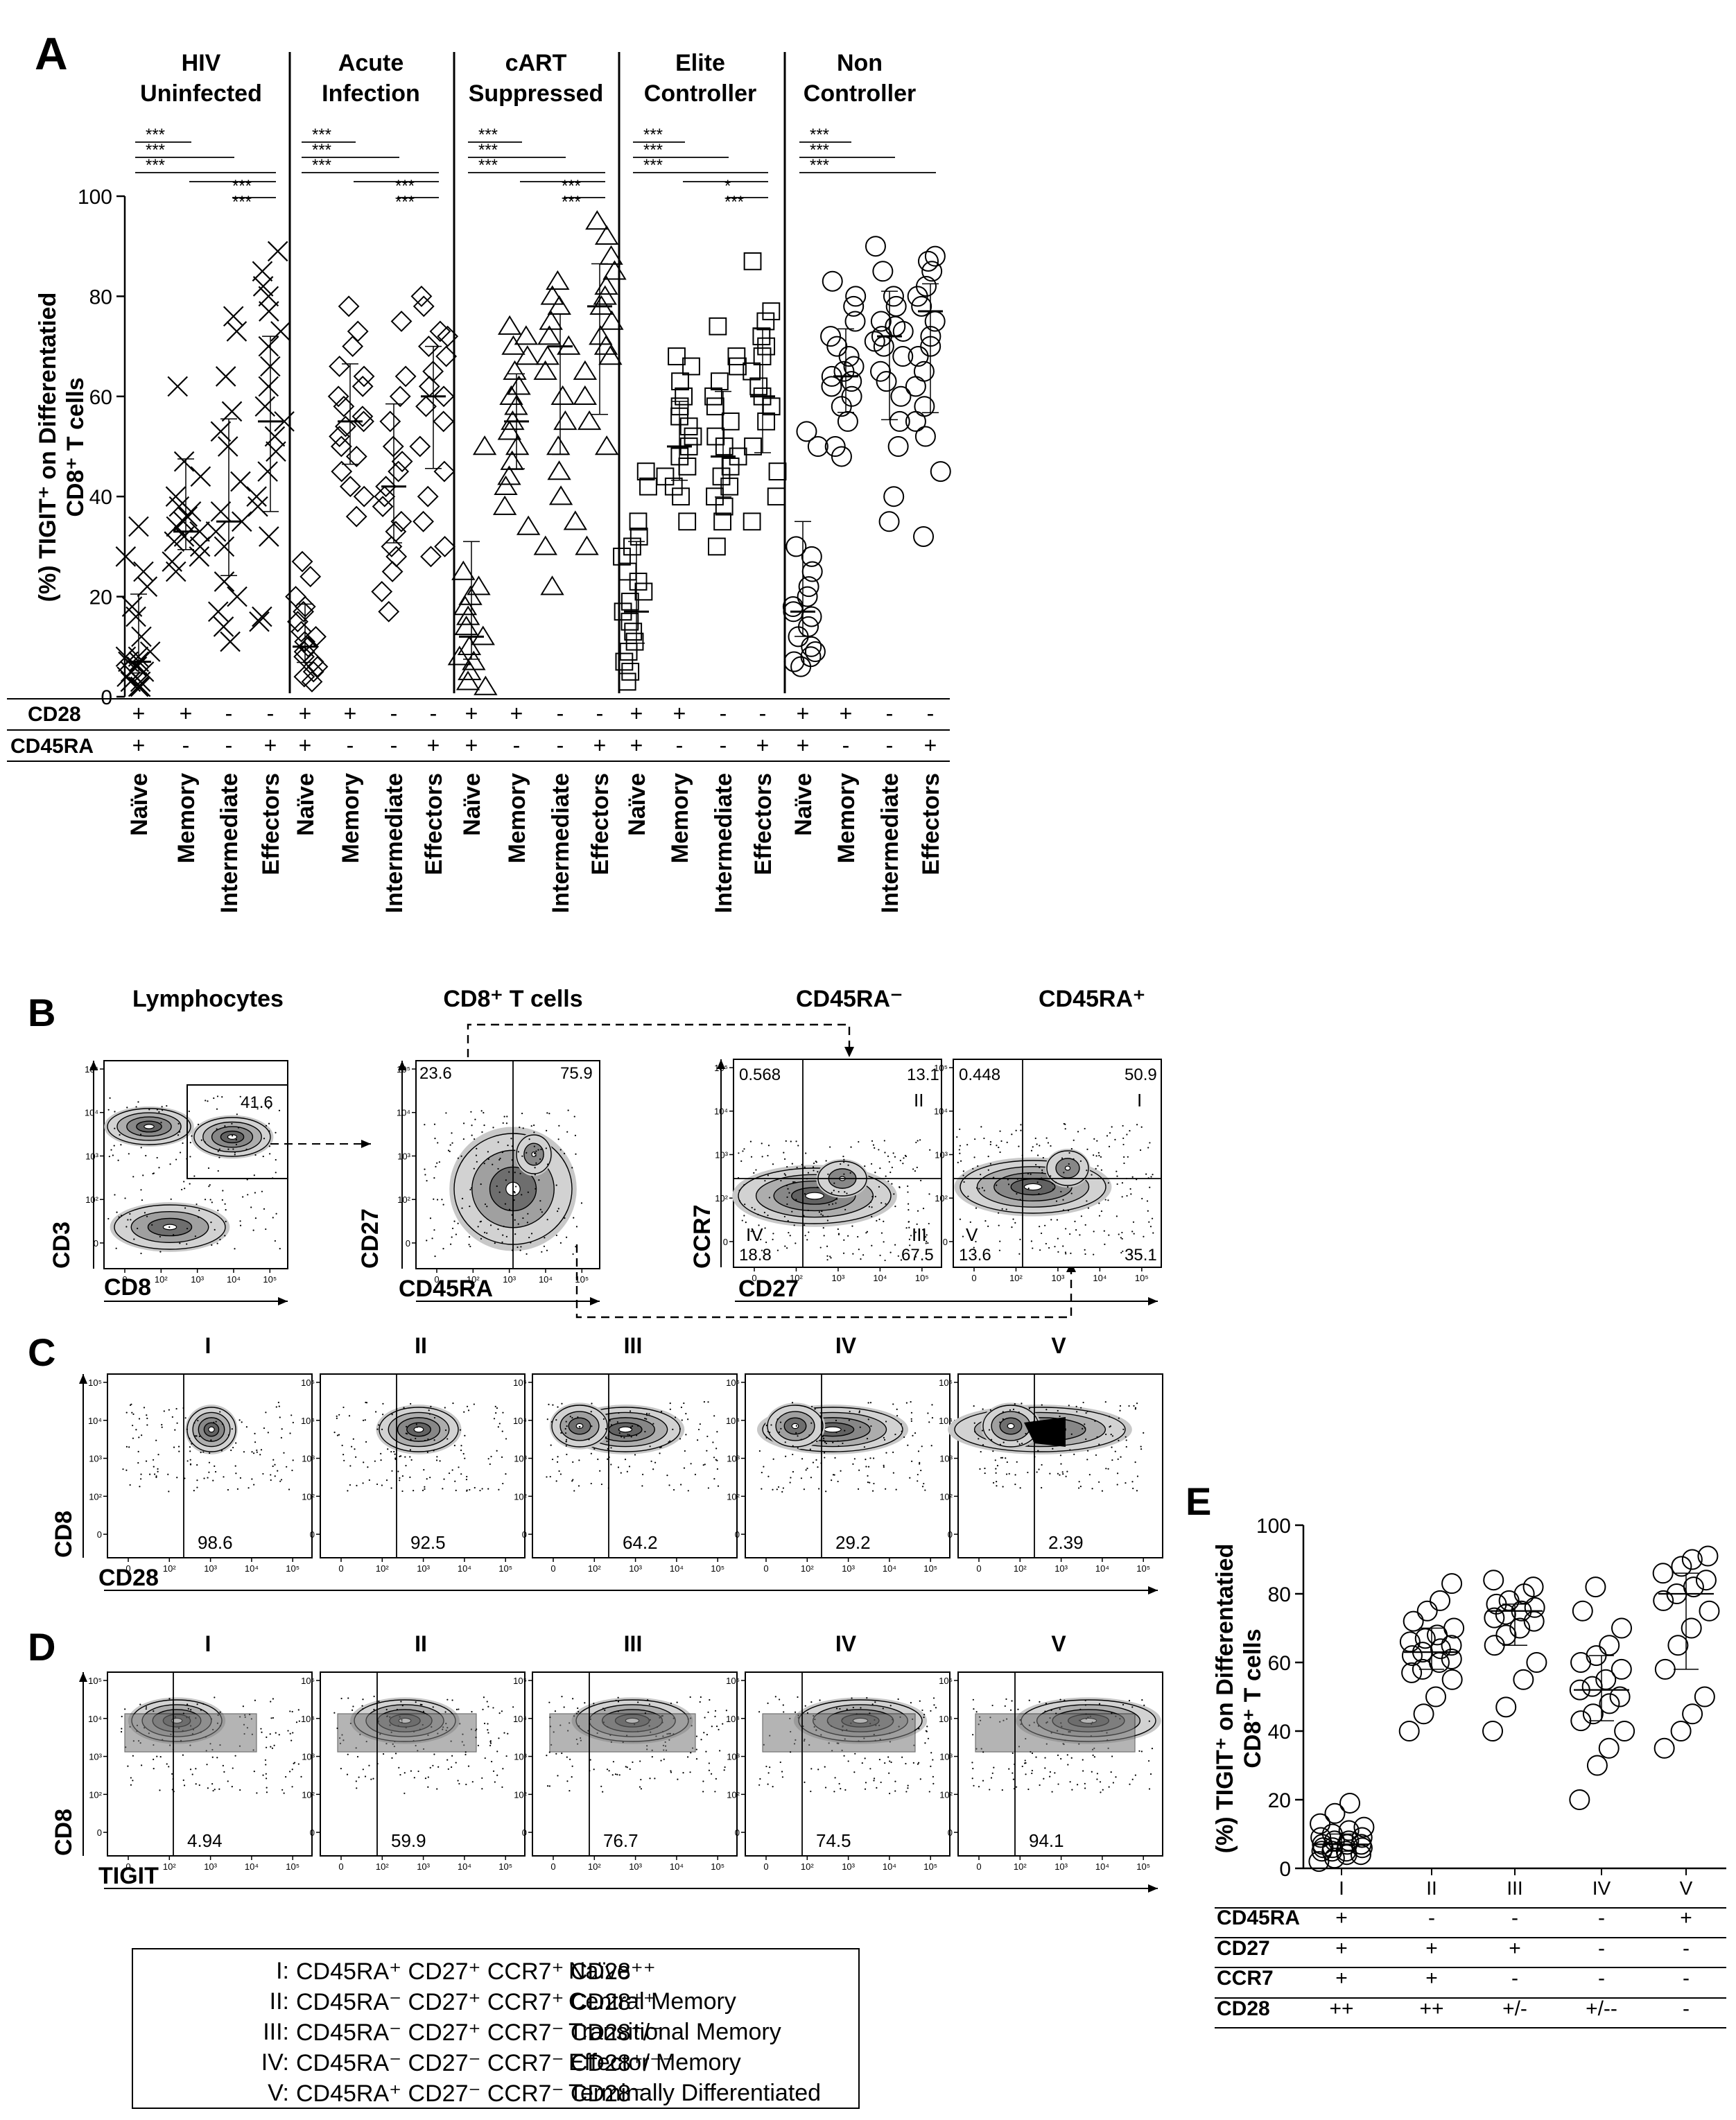  Describe the element at coordinates (946, 1681) in the screenshot. I see `y-tick-label: 10⁵` at that location.